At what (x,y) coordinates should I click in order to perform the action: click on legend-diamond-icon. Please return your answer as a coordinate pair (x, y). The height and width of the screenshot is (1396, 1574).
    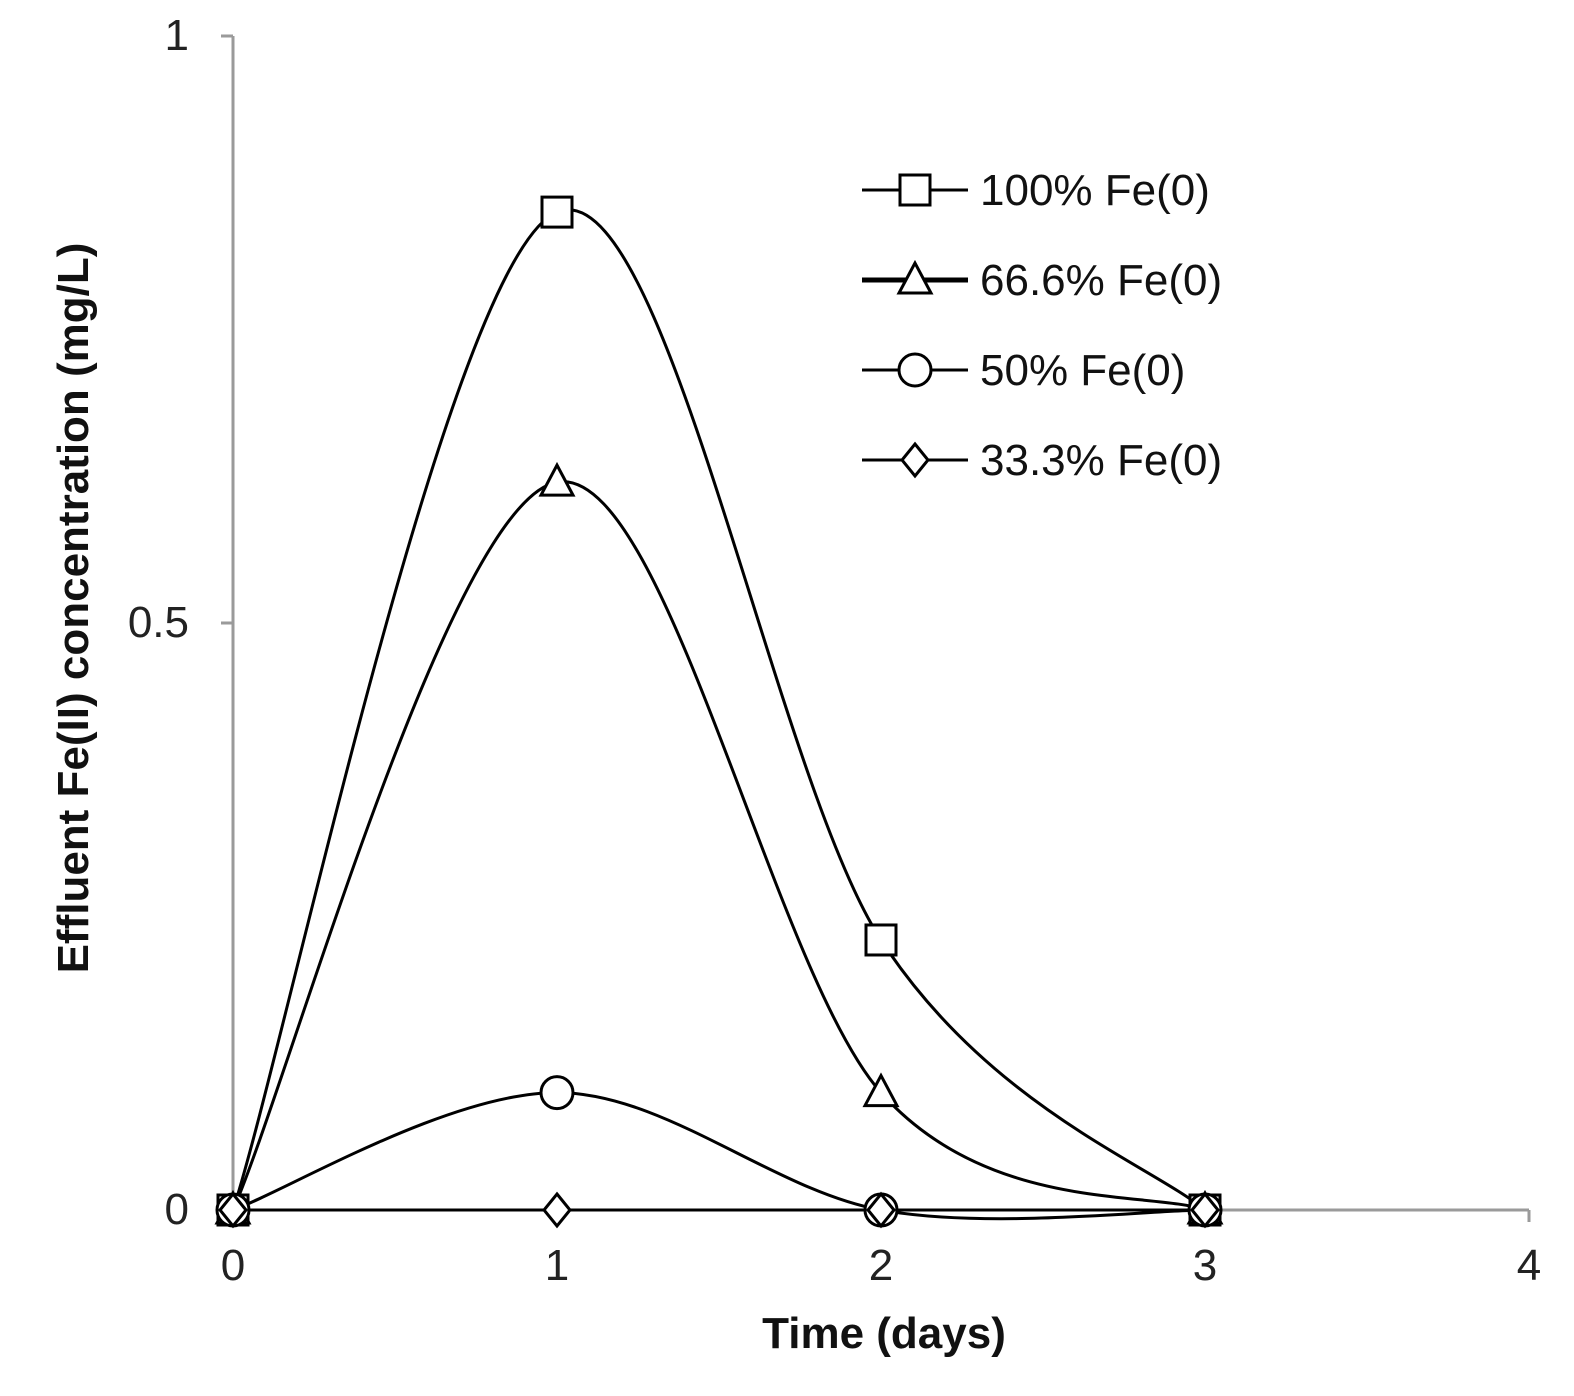
    Looking at the image, I should click on (915, 460).